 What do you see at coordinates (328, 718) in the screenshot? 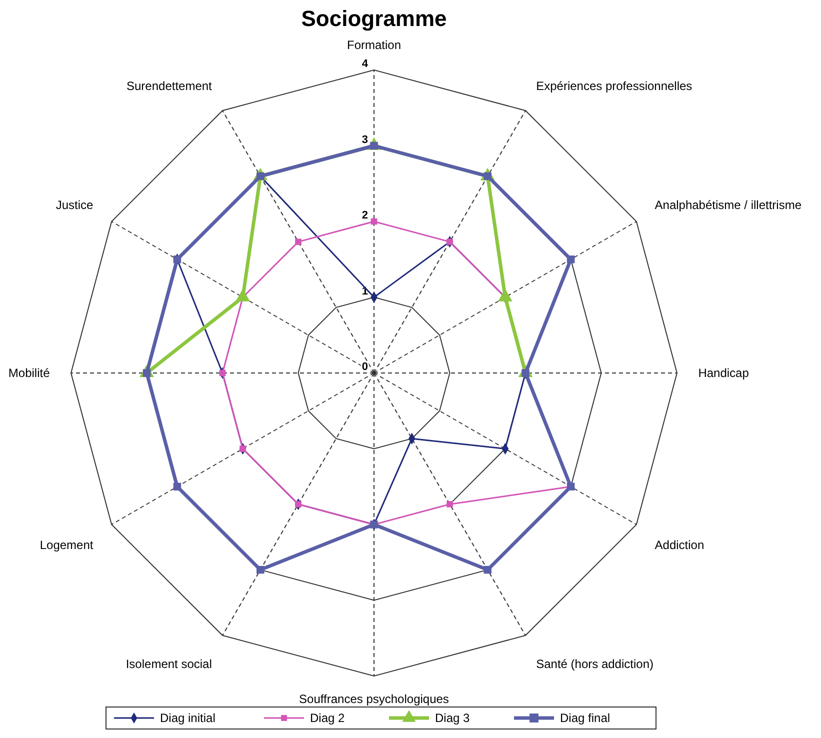
I see `legend-label: Diag 2` at bounding box center [328, 718].